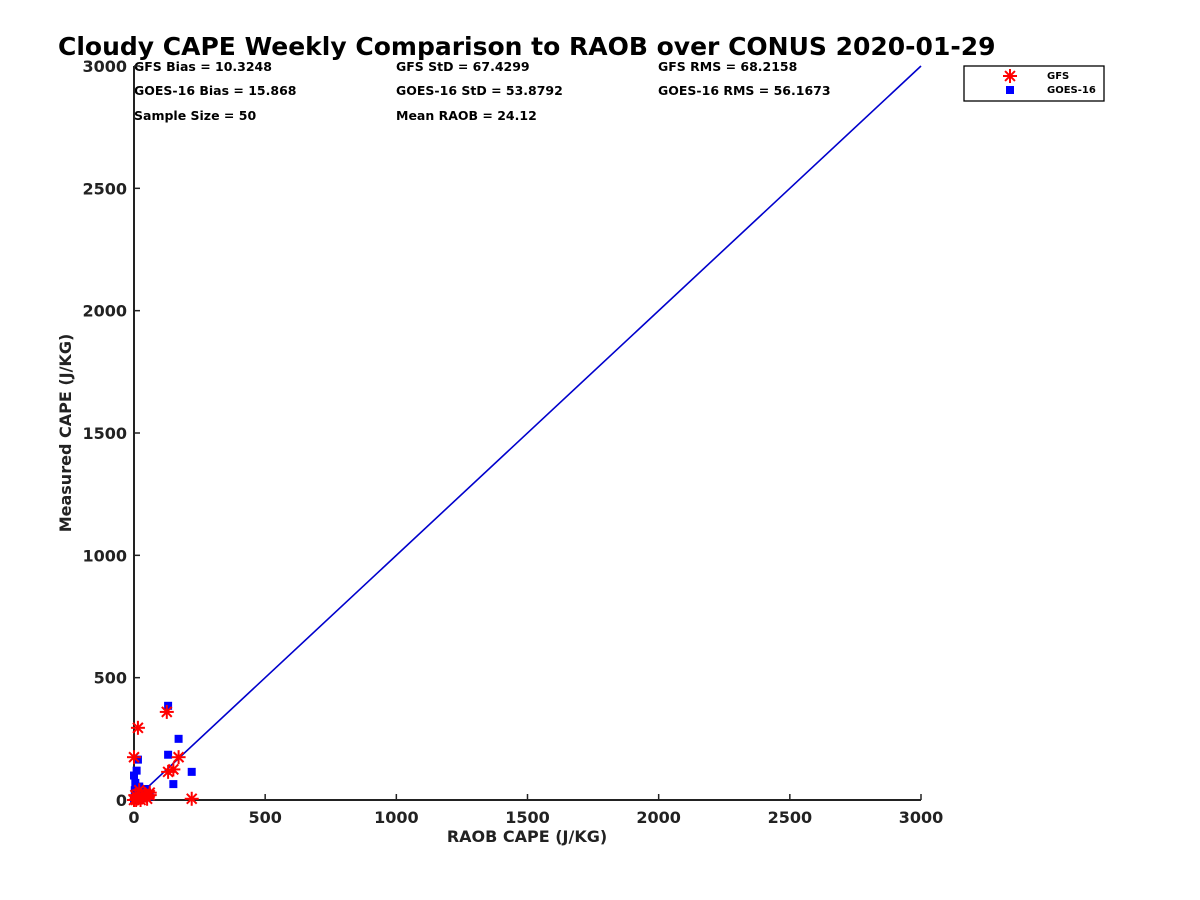  Describe the element at coordinates (264, 817) in the screenshot. I see `x-tick-label-500: 500` at that location.